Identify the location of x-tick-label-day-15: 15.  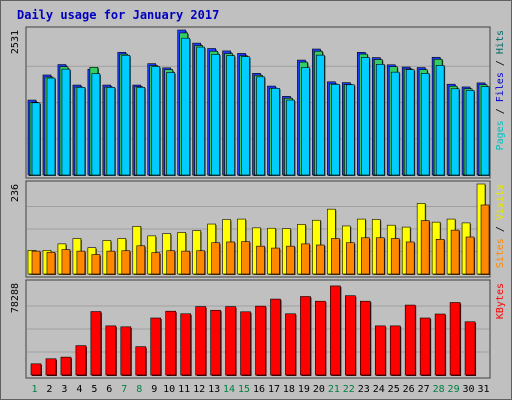
(244, 389).